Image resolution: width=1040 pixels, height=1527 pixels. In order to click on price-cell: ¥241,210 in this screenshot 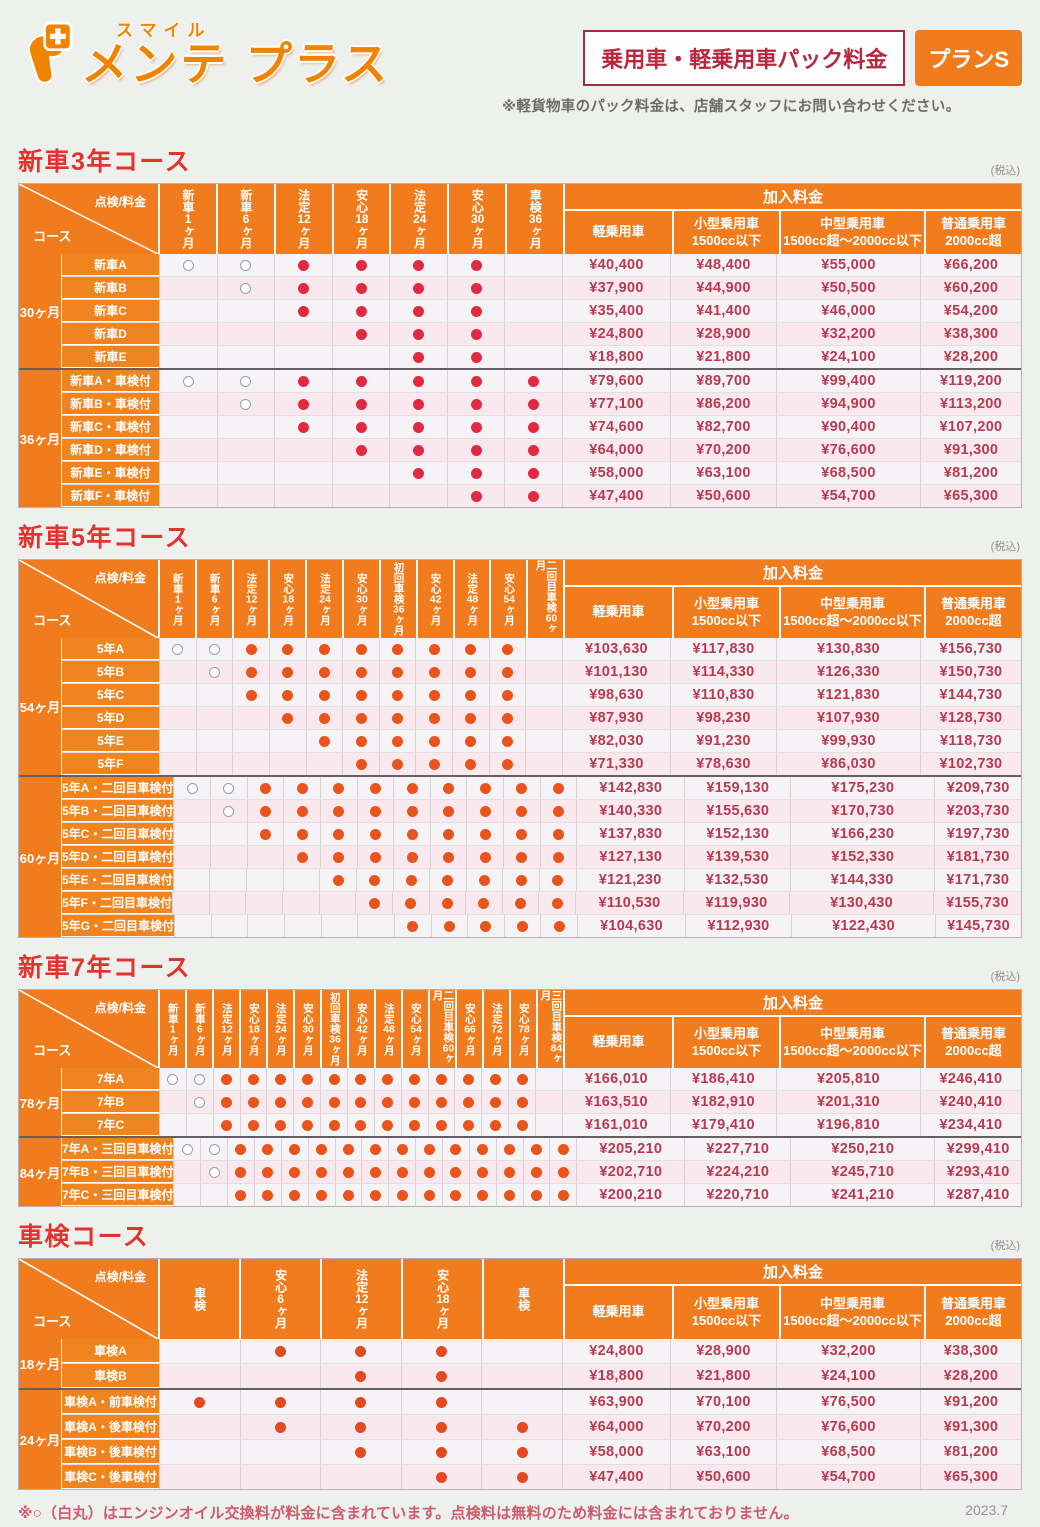, I will do `click(862, 1195)`.